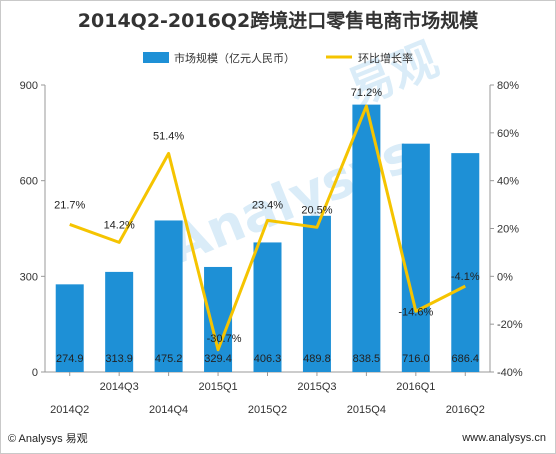 The width and height of the screenshot is (556, 454). I want to click on y-right-tick-label: -20%, so click(510, 325).